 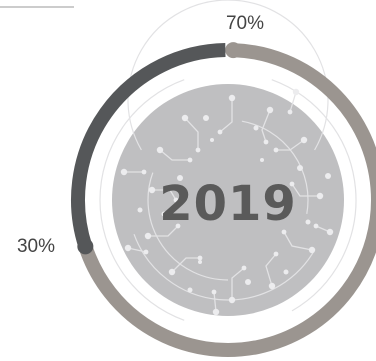 What do you see at coordinates (36, 246) in the screenshot?
I see `slice-label-30: 30%` at bounding box center [36, 246].